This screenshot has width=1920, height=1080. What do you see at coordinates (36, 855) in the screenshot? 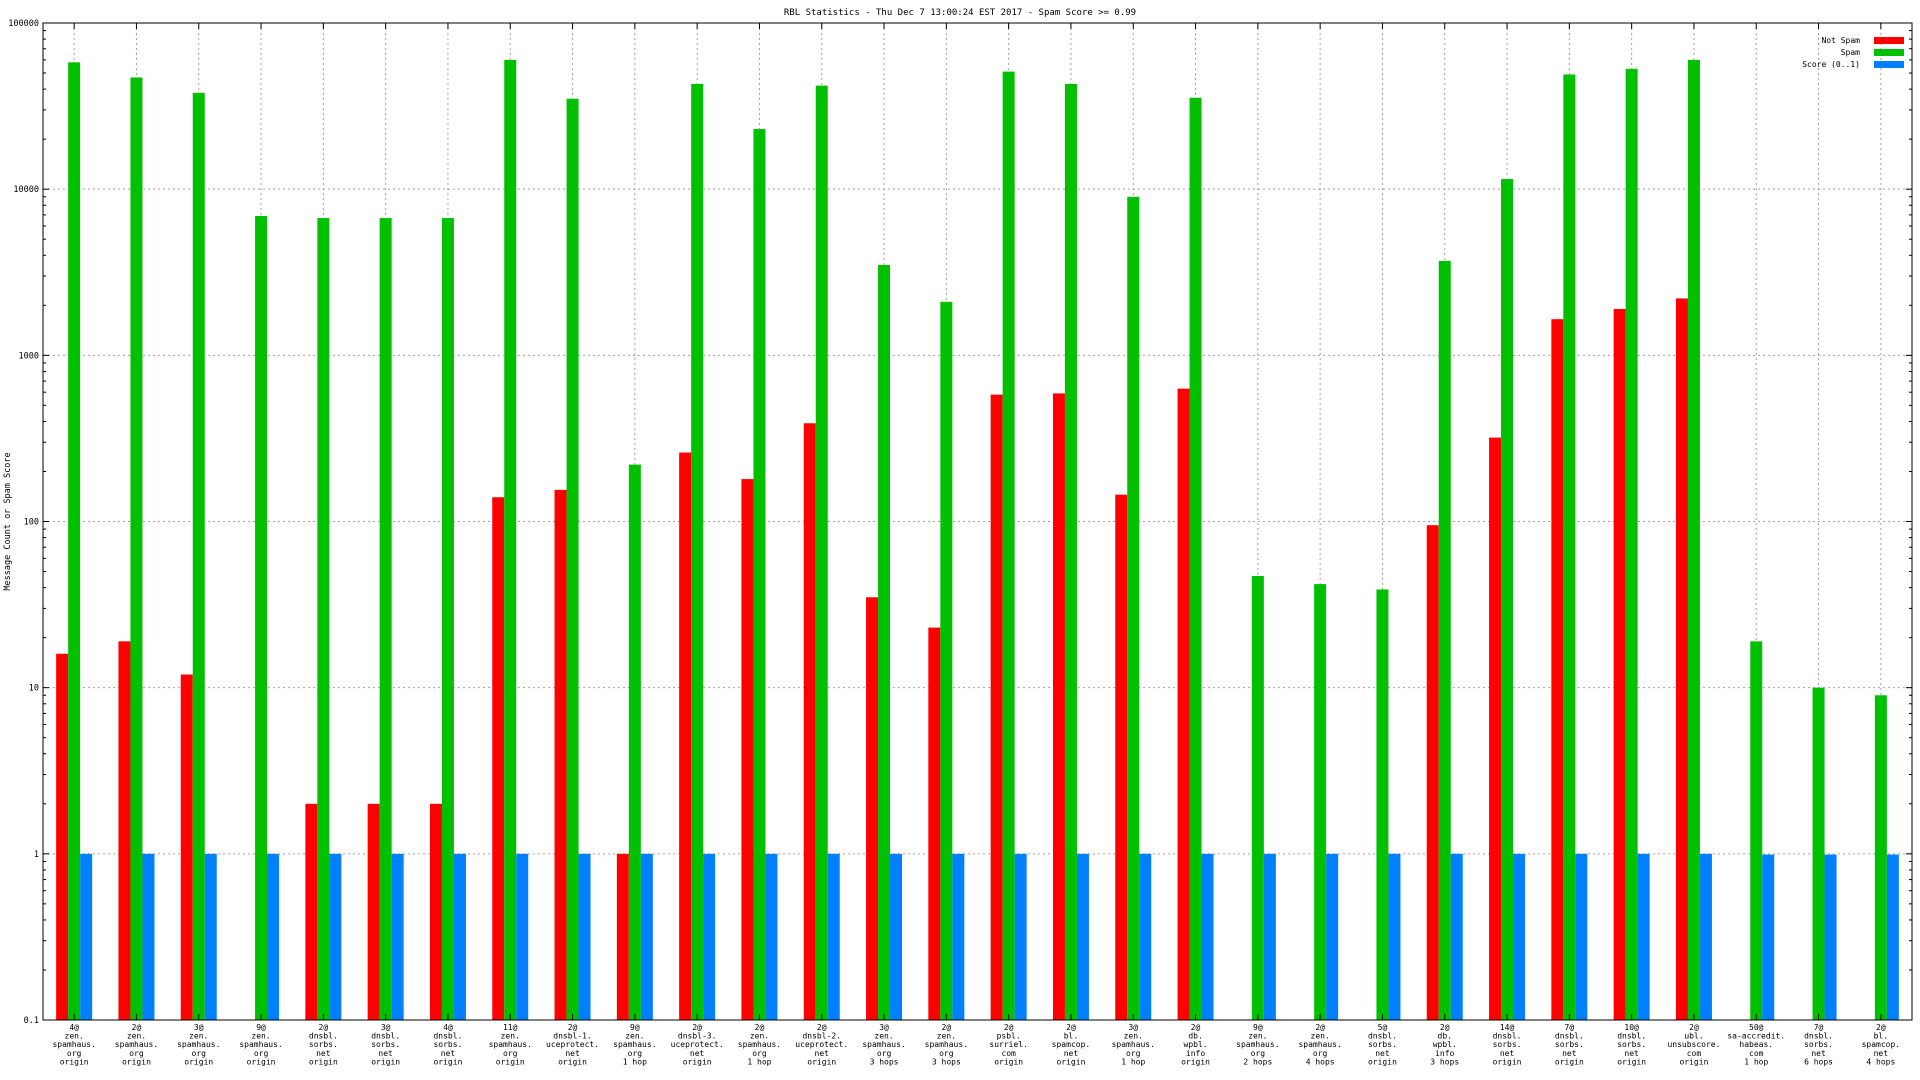
I see `y-tick-label: 1` at bounding box center [36, 855].